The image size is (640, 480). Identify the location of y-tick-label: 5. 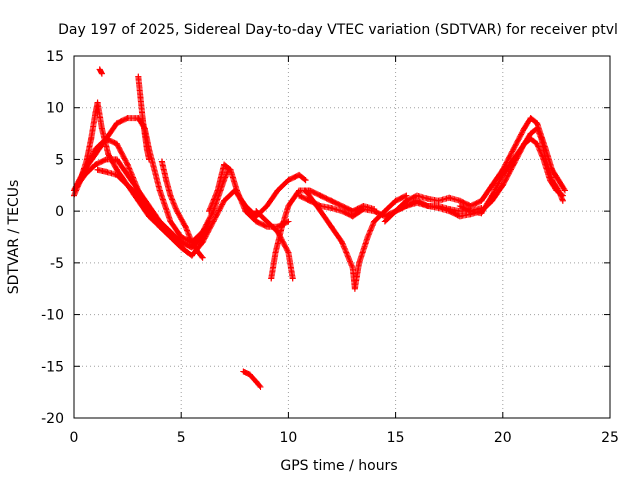
(59, 160).